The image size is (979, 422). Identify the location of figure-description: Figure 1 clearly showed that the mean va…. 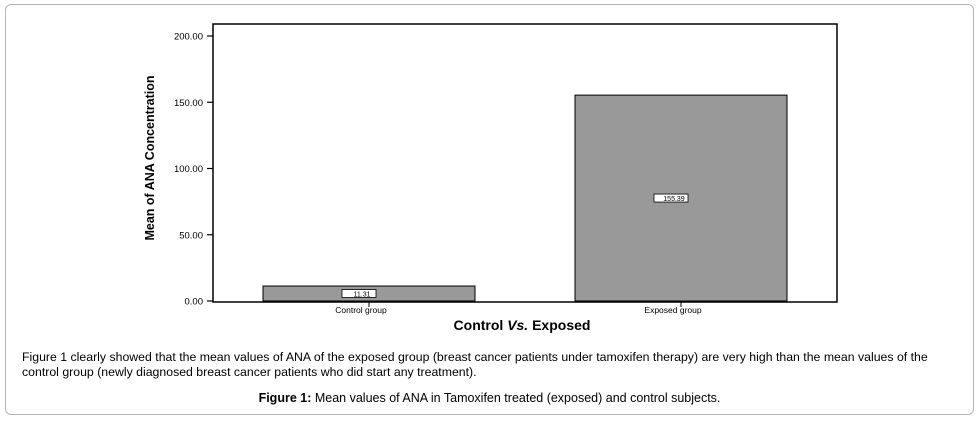
(475, 364).